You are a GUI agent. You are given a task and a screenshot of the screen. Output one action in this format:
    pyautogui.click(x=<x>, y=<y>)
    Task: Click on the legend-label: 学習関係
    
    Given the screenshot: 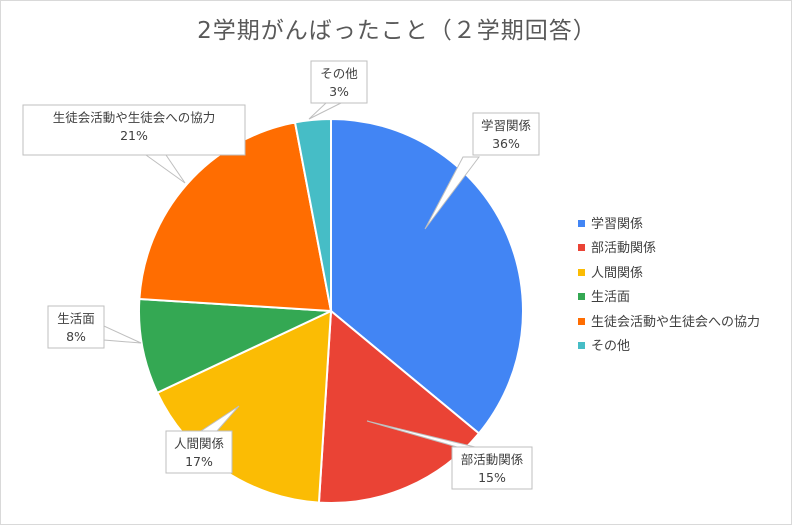 What is the action you would take?
    pyautogui.click(x=617, y=224)
    